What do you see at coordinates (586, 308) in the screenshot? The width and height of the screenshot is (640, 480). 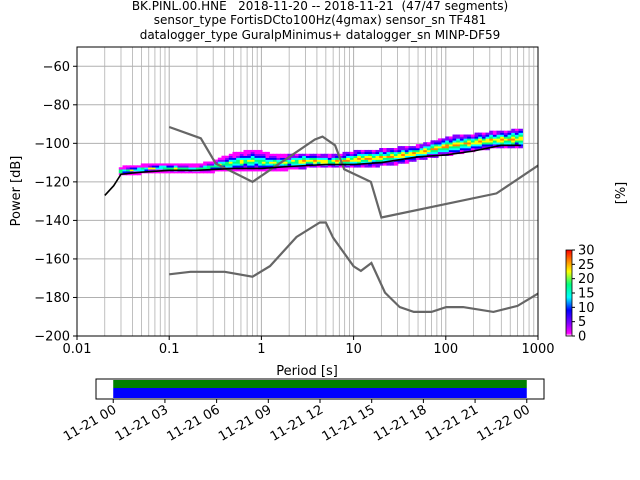 I see `colorbar-tick-label: 10` at bounding box center [586, 308].